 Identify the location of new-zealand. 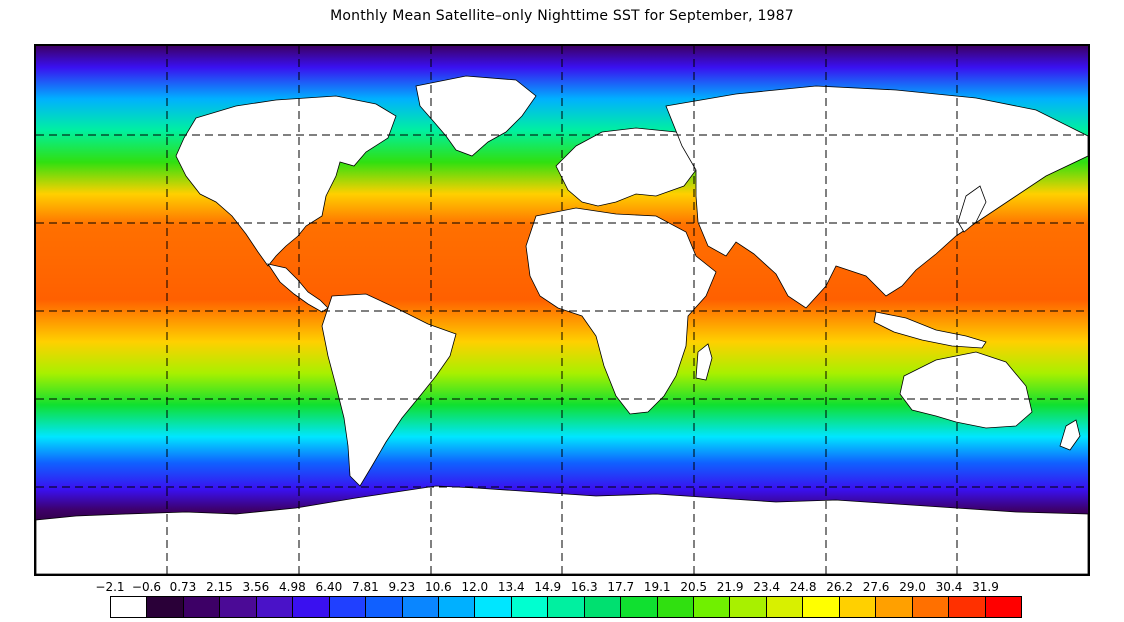
(1070, 435).